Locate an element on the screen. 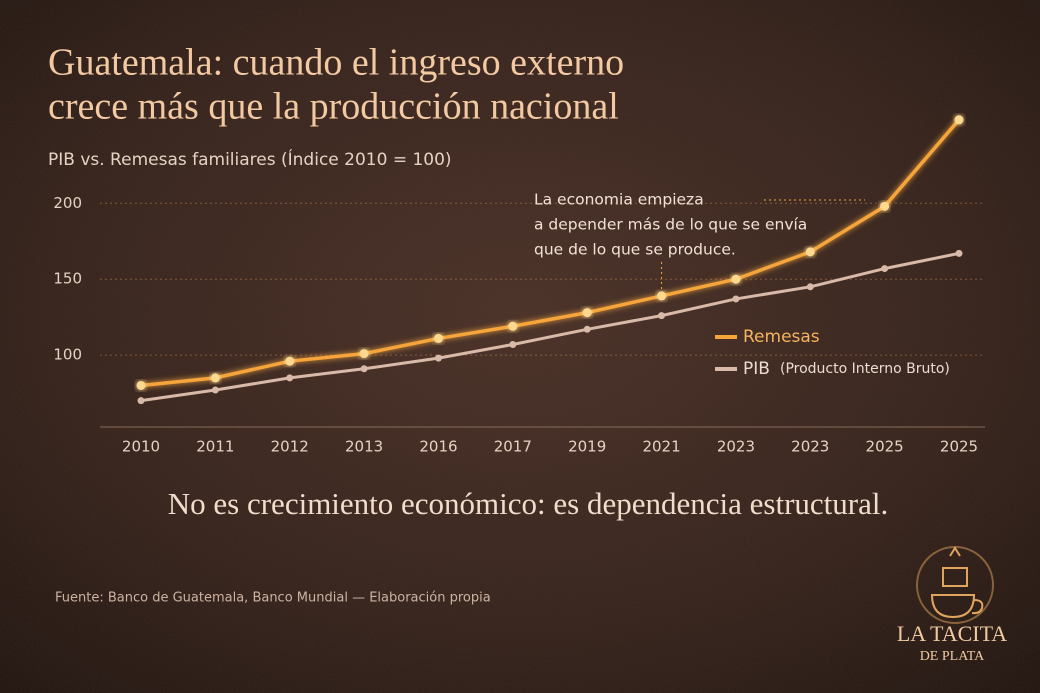 The image size is (1040, 693). legend-note: (Producto Interno Bruto) is located at coordinates (865, 369).